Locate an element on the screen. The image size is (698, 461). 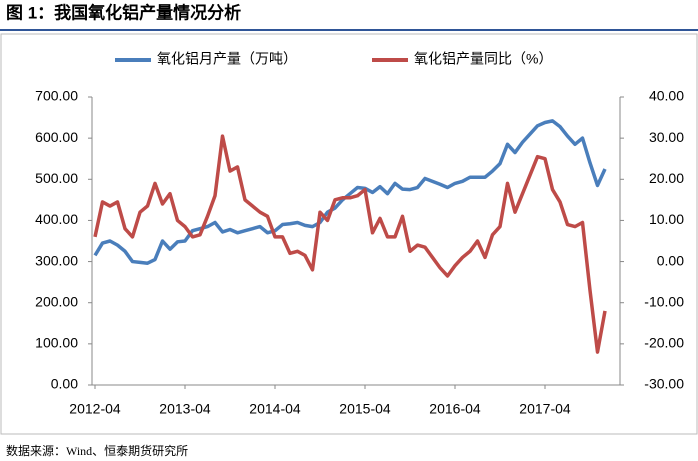
y-tick-label: 0.00 is located at coordinates (64, 384).